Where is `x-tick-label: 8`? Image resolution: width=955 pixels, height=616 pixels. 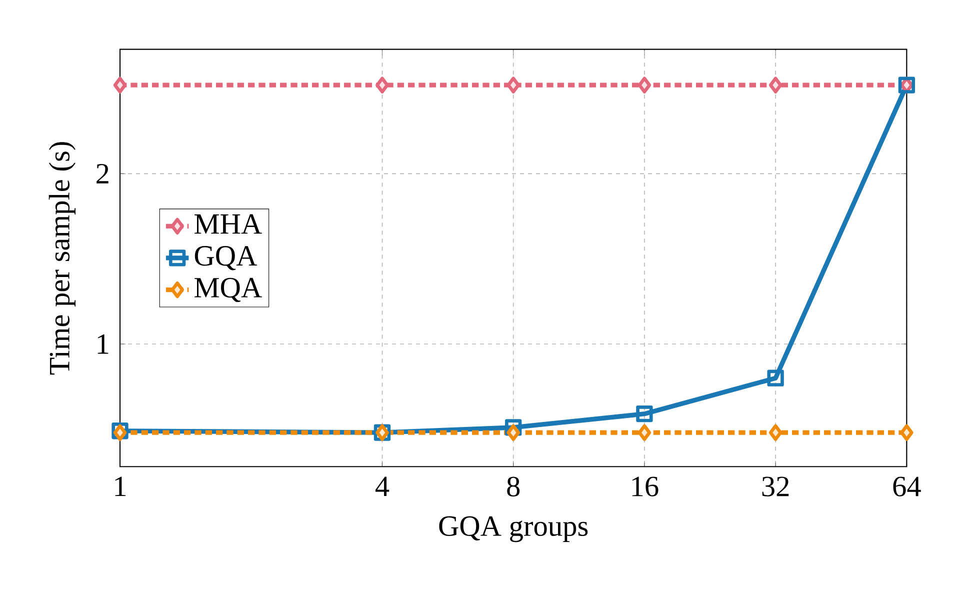 x-tick-label: 8 is located at coordinates (513, 486).